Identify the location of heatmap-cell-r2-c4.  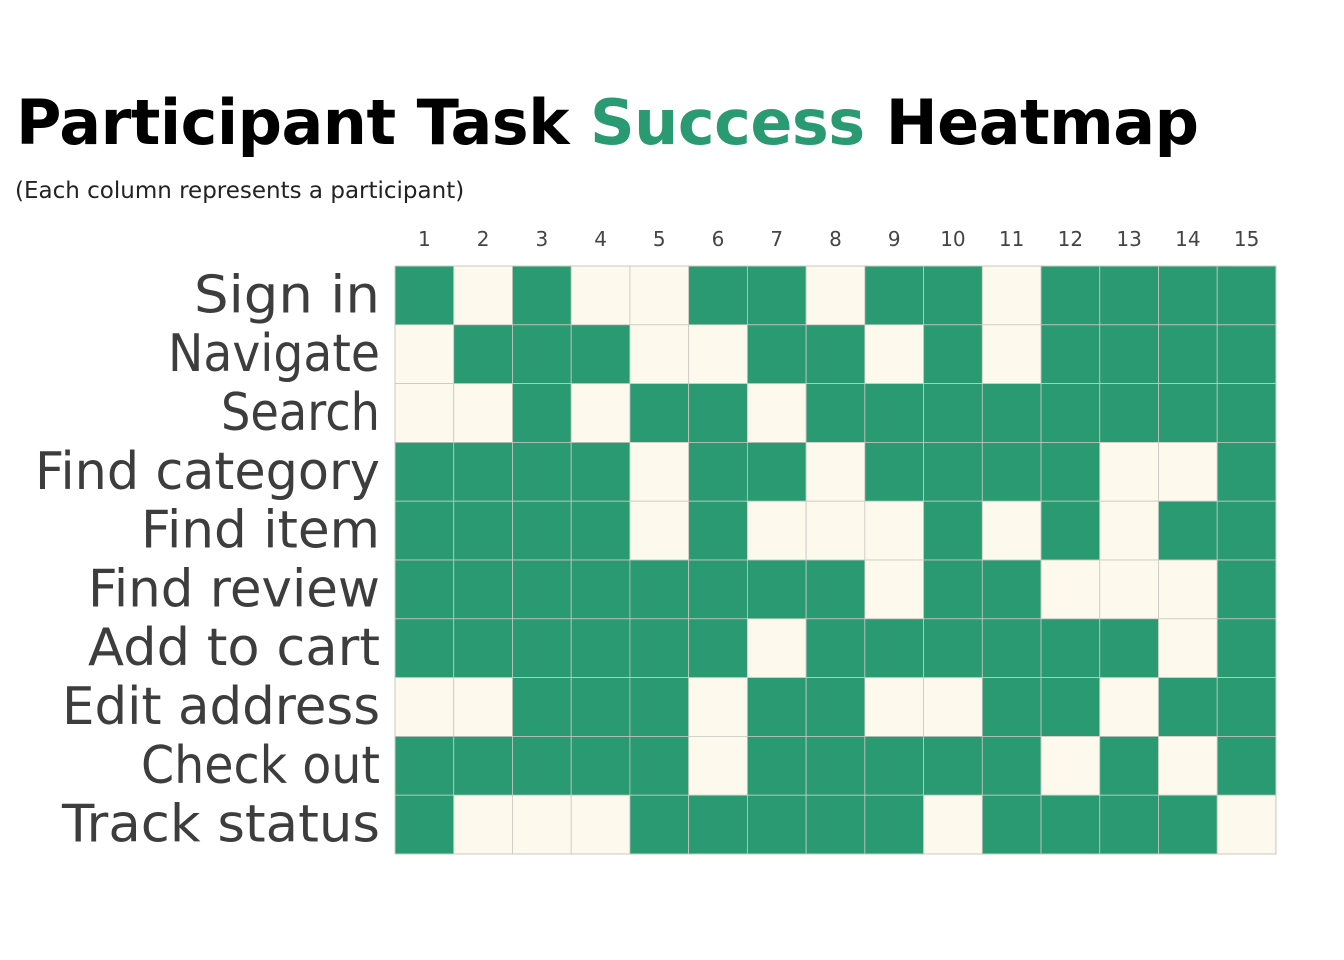
(600, 354).